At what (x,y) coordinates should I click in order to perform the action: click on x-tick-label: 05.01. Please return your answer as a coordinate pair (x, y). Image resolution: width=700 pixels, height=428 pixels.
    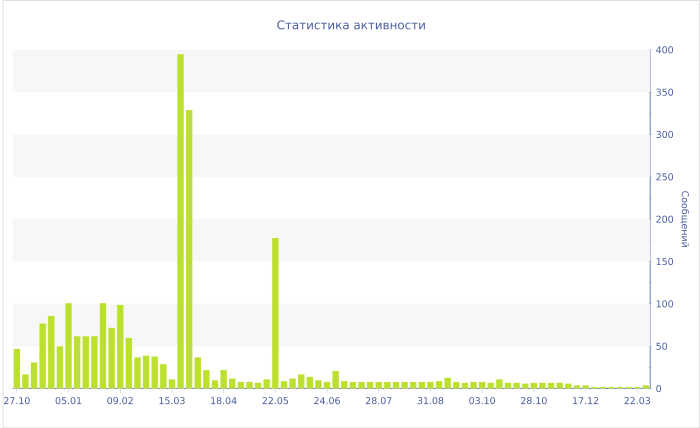
    Looking at the image, I should click on (69, 400).